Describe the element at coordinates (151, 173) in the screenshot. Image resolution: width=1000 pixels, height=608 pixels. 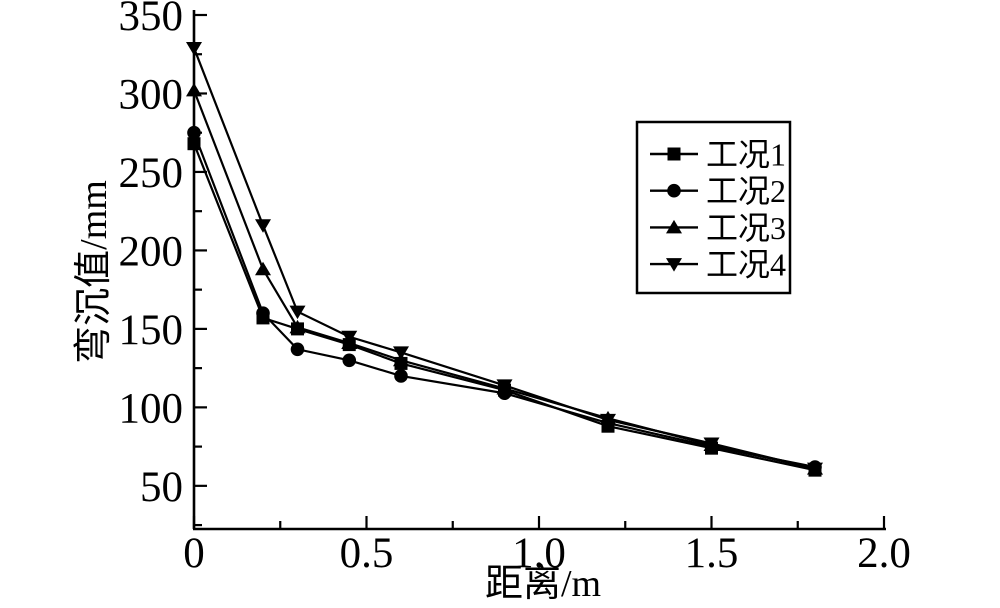
I see `y-tick-label: 250` at that location.